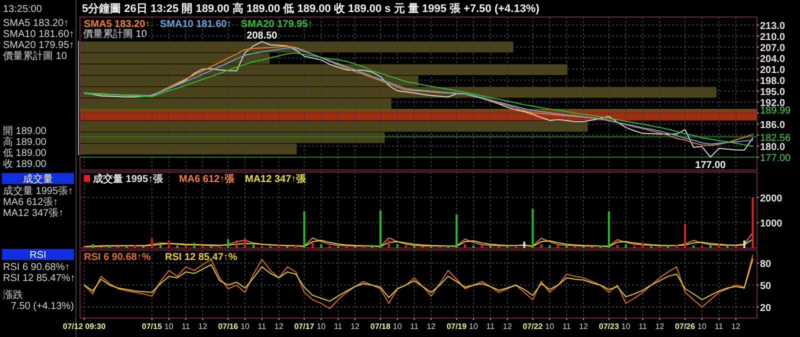 This screenshot has height=337, width=800. I want to click on text: 漲跌 7.50 (+4.13%), so click(38, 300).